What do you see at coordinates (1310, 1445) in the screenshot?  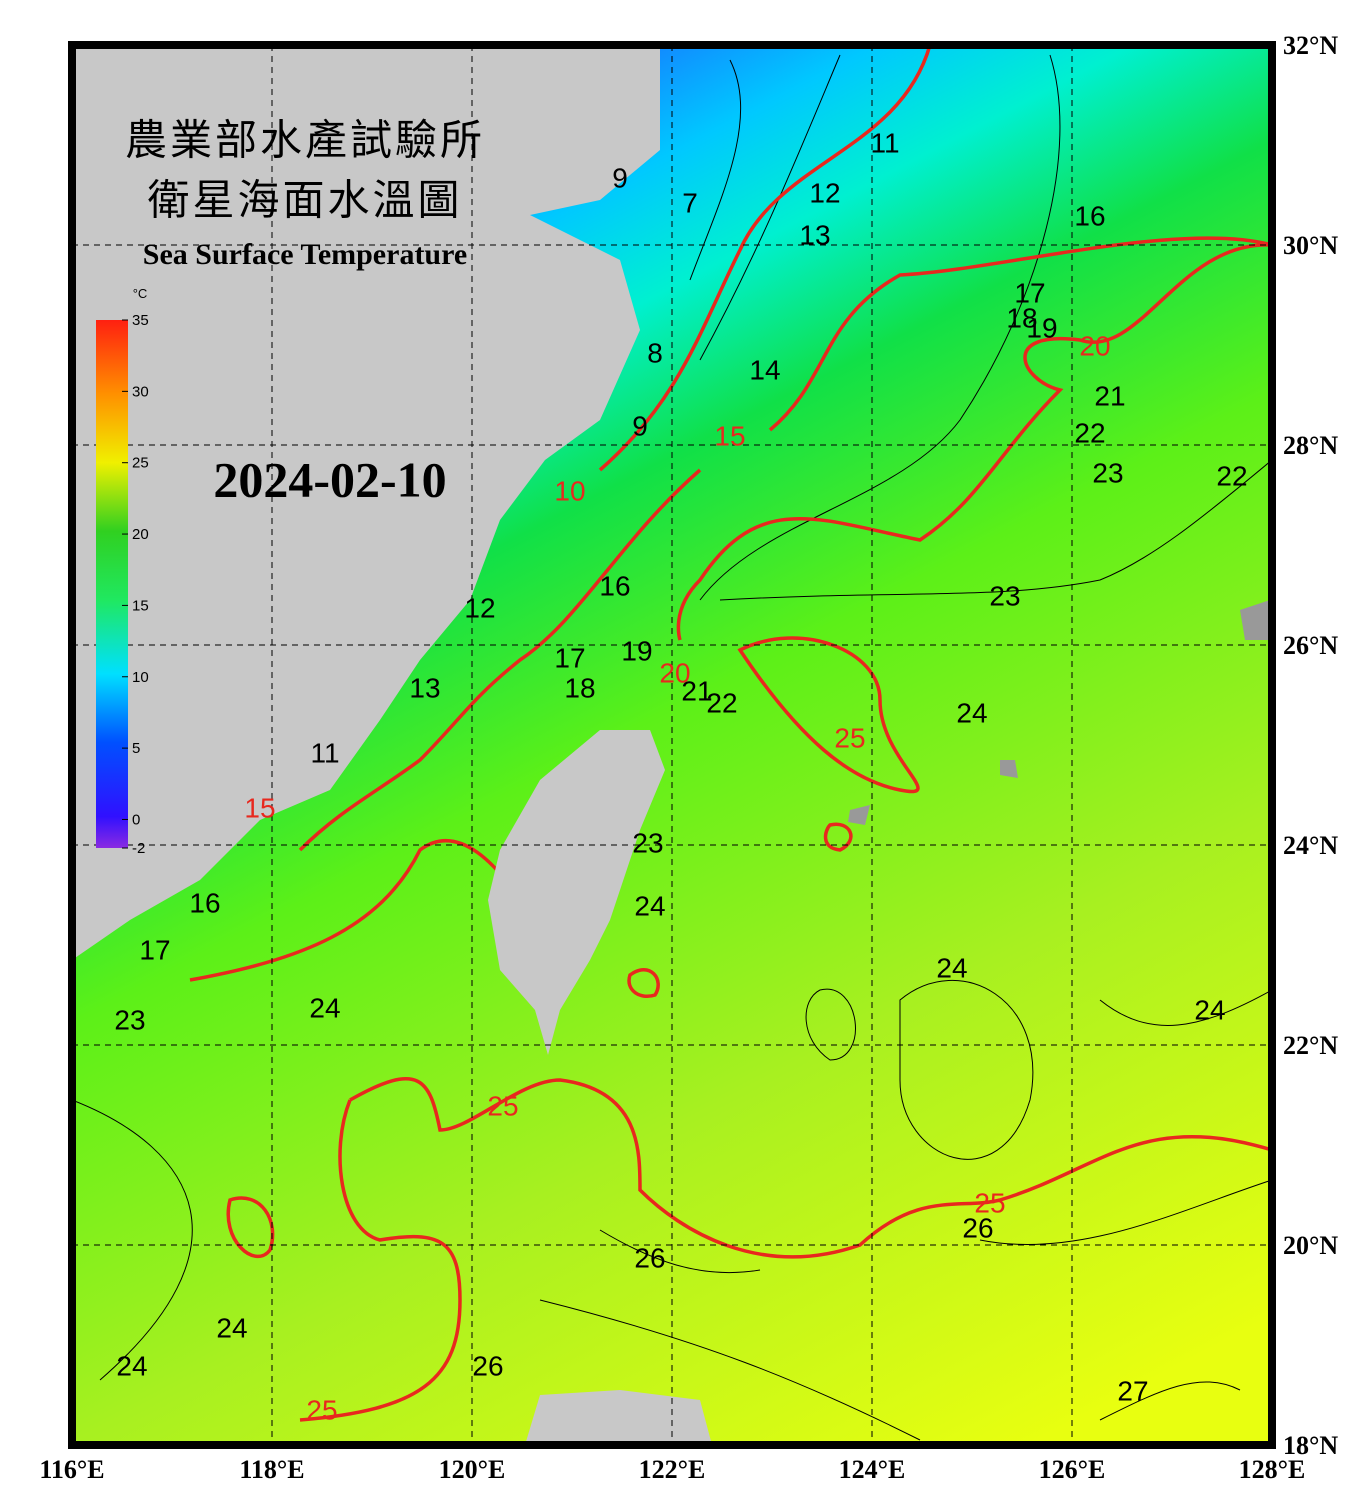 I see `lat-label: 18°N` at bounding box center [1310, 1445].